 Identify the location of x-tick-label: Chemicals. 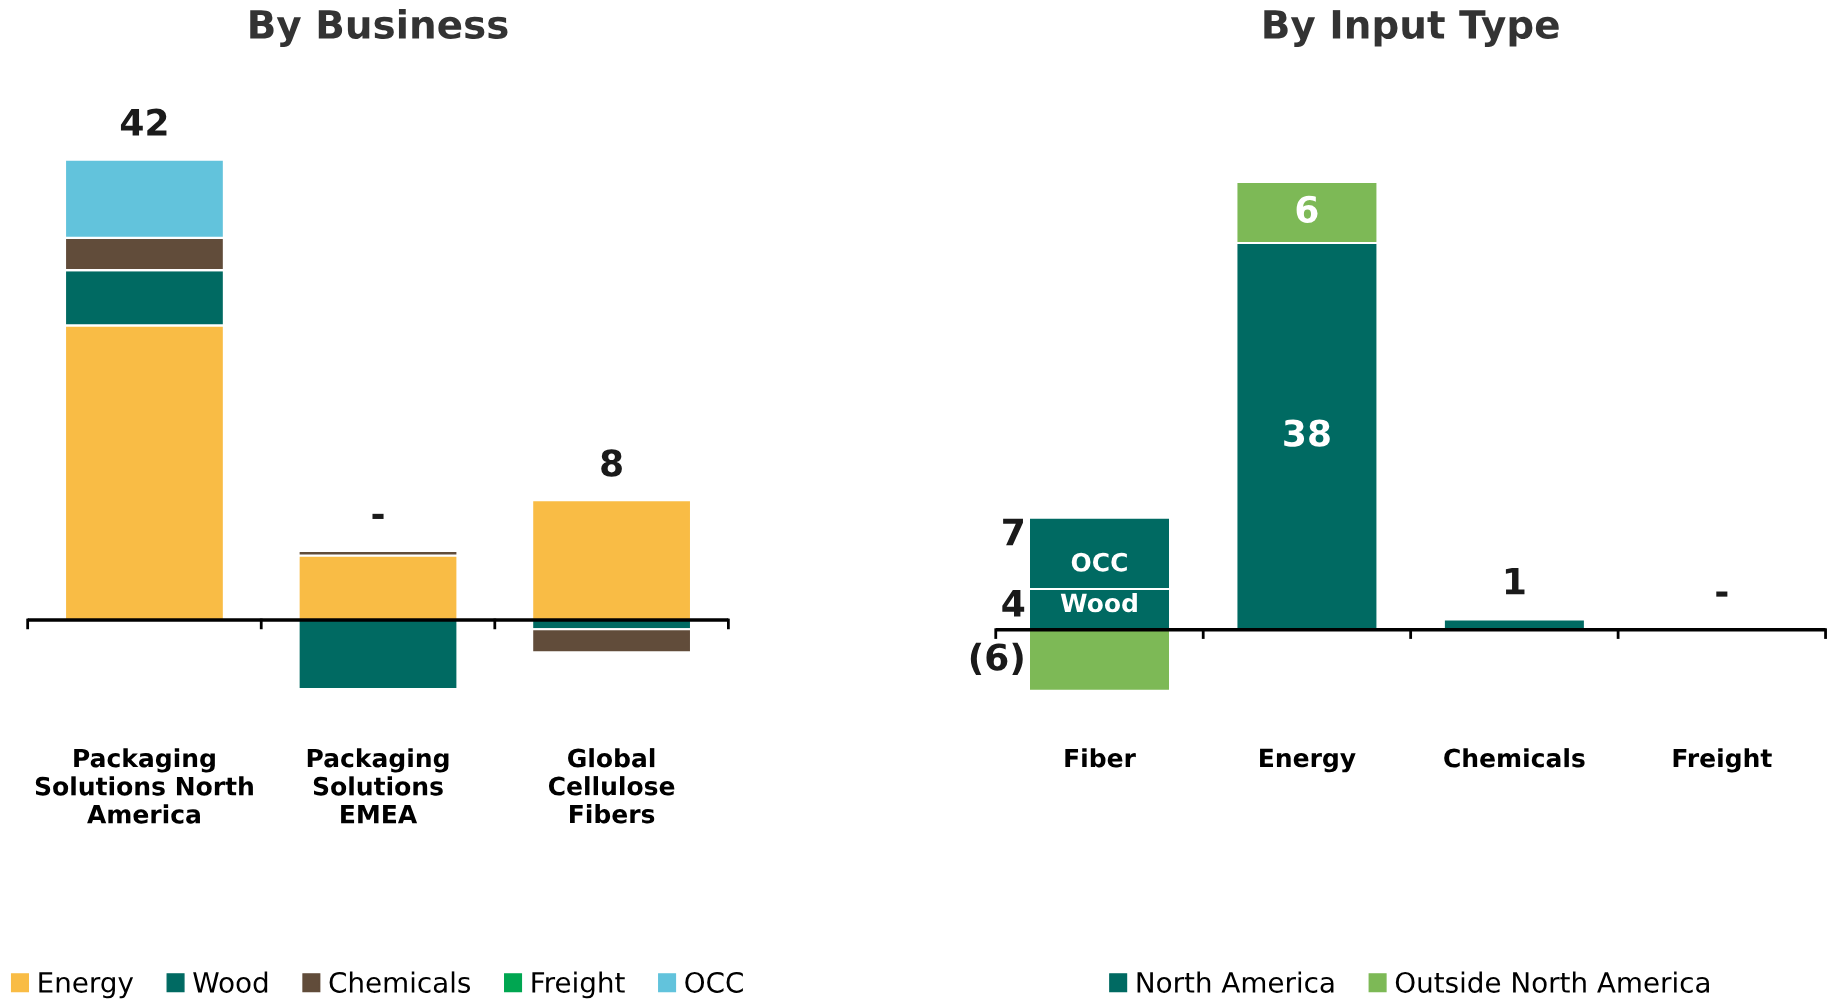
(1514, 758).